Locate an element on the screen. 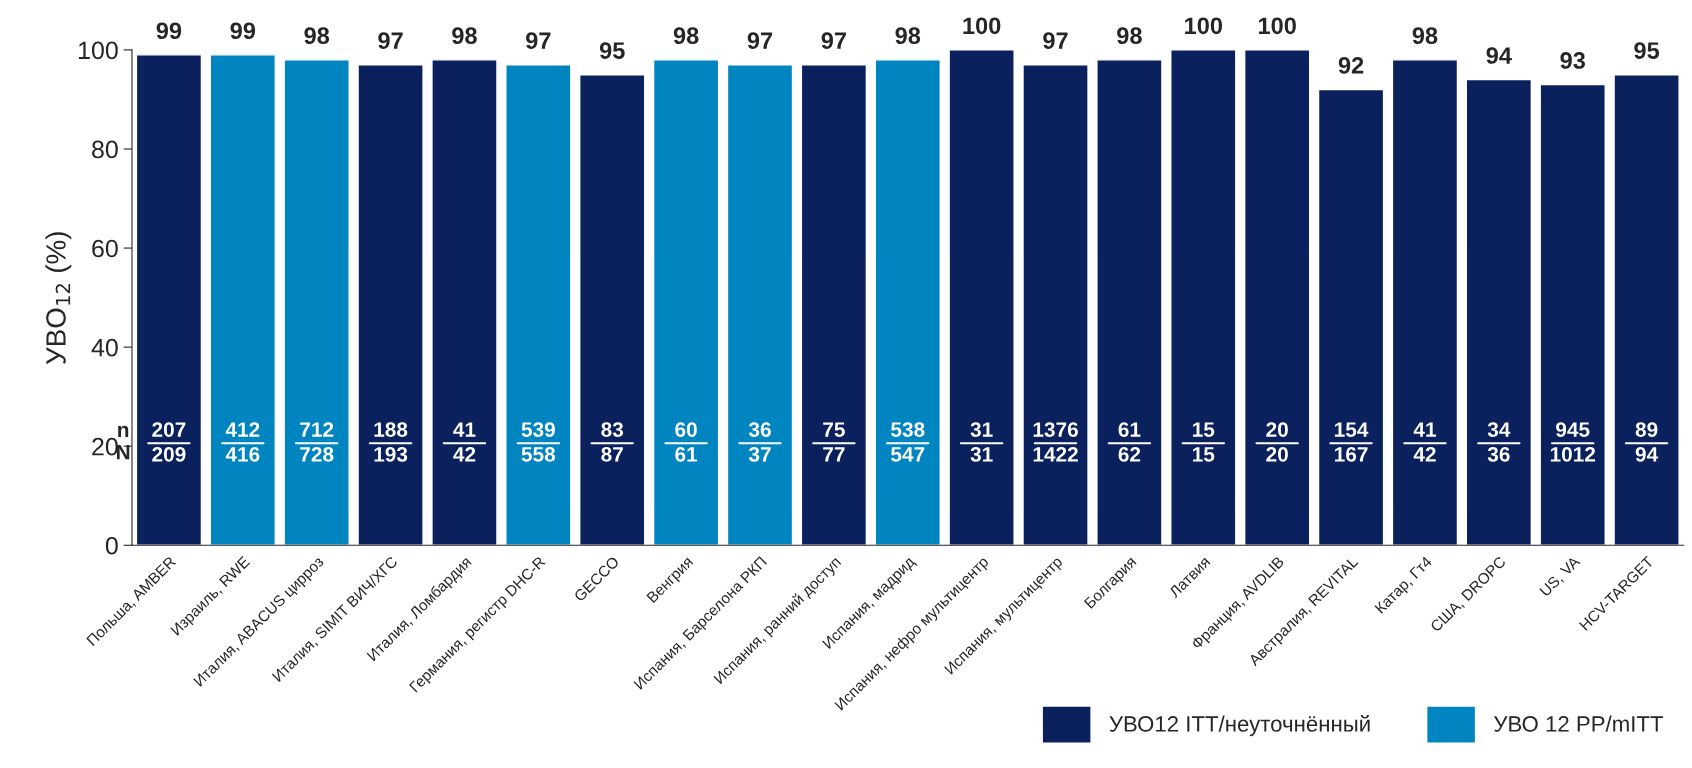 The width and height of the screenshot is (1692, 768). data-label: 94 is located at coordinates (1499, 55).